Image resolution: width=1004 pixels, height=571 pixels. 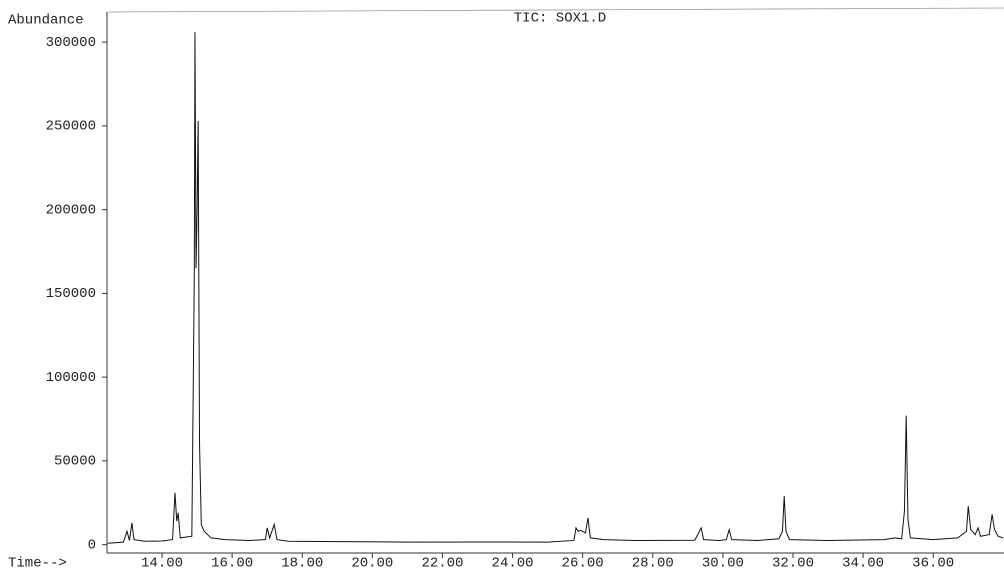 What do you see at coordinates (71, 294) in the screenshot?
I see `y-tick-label: 150000` at bounding box center [71, 294].